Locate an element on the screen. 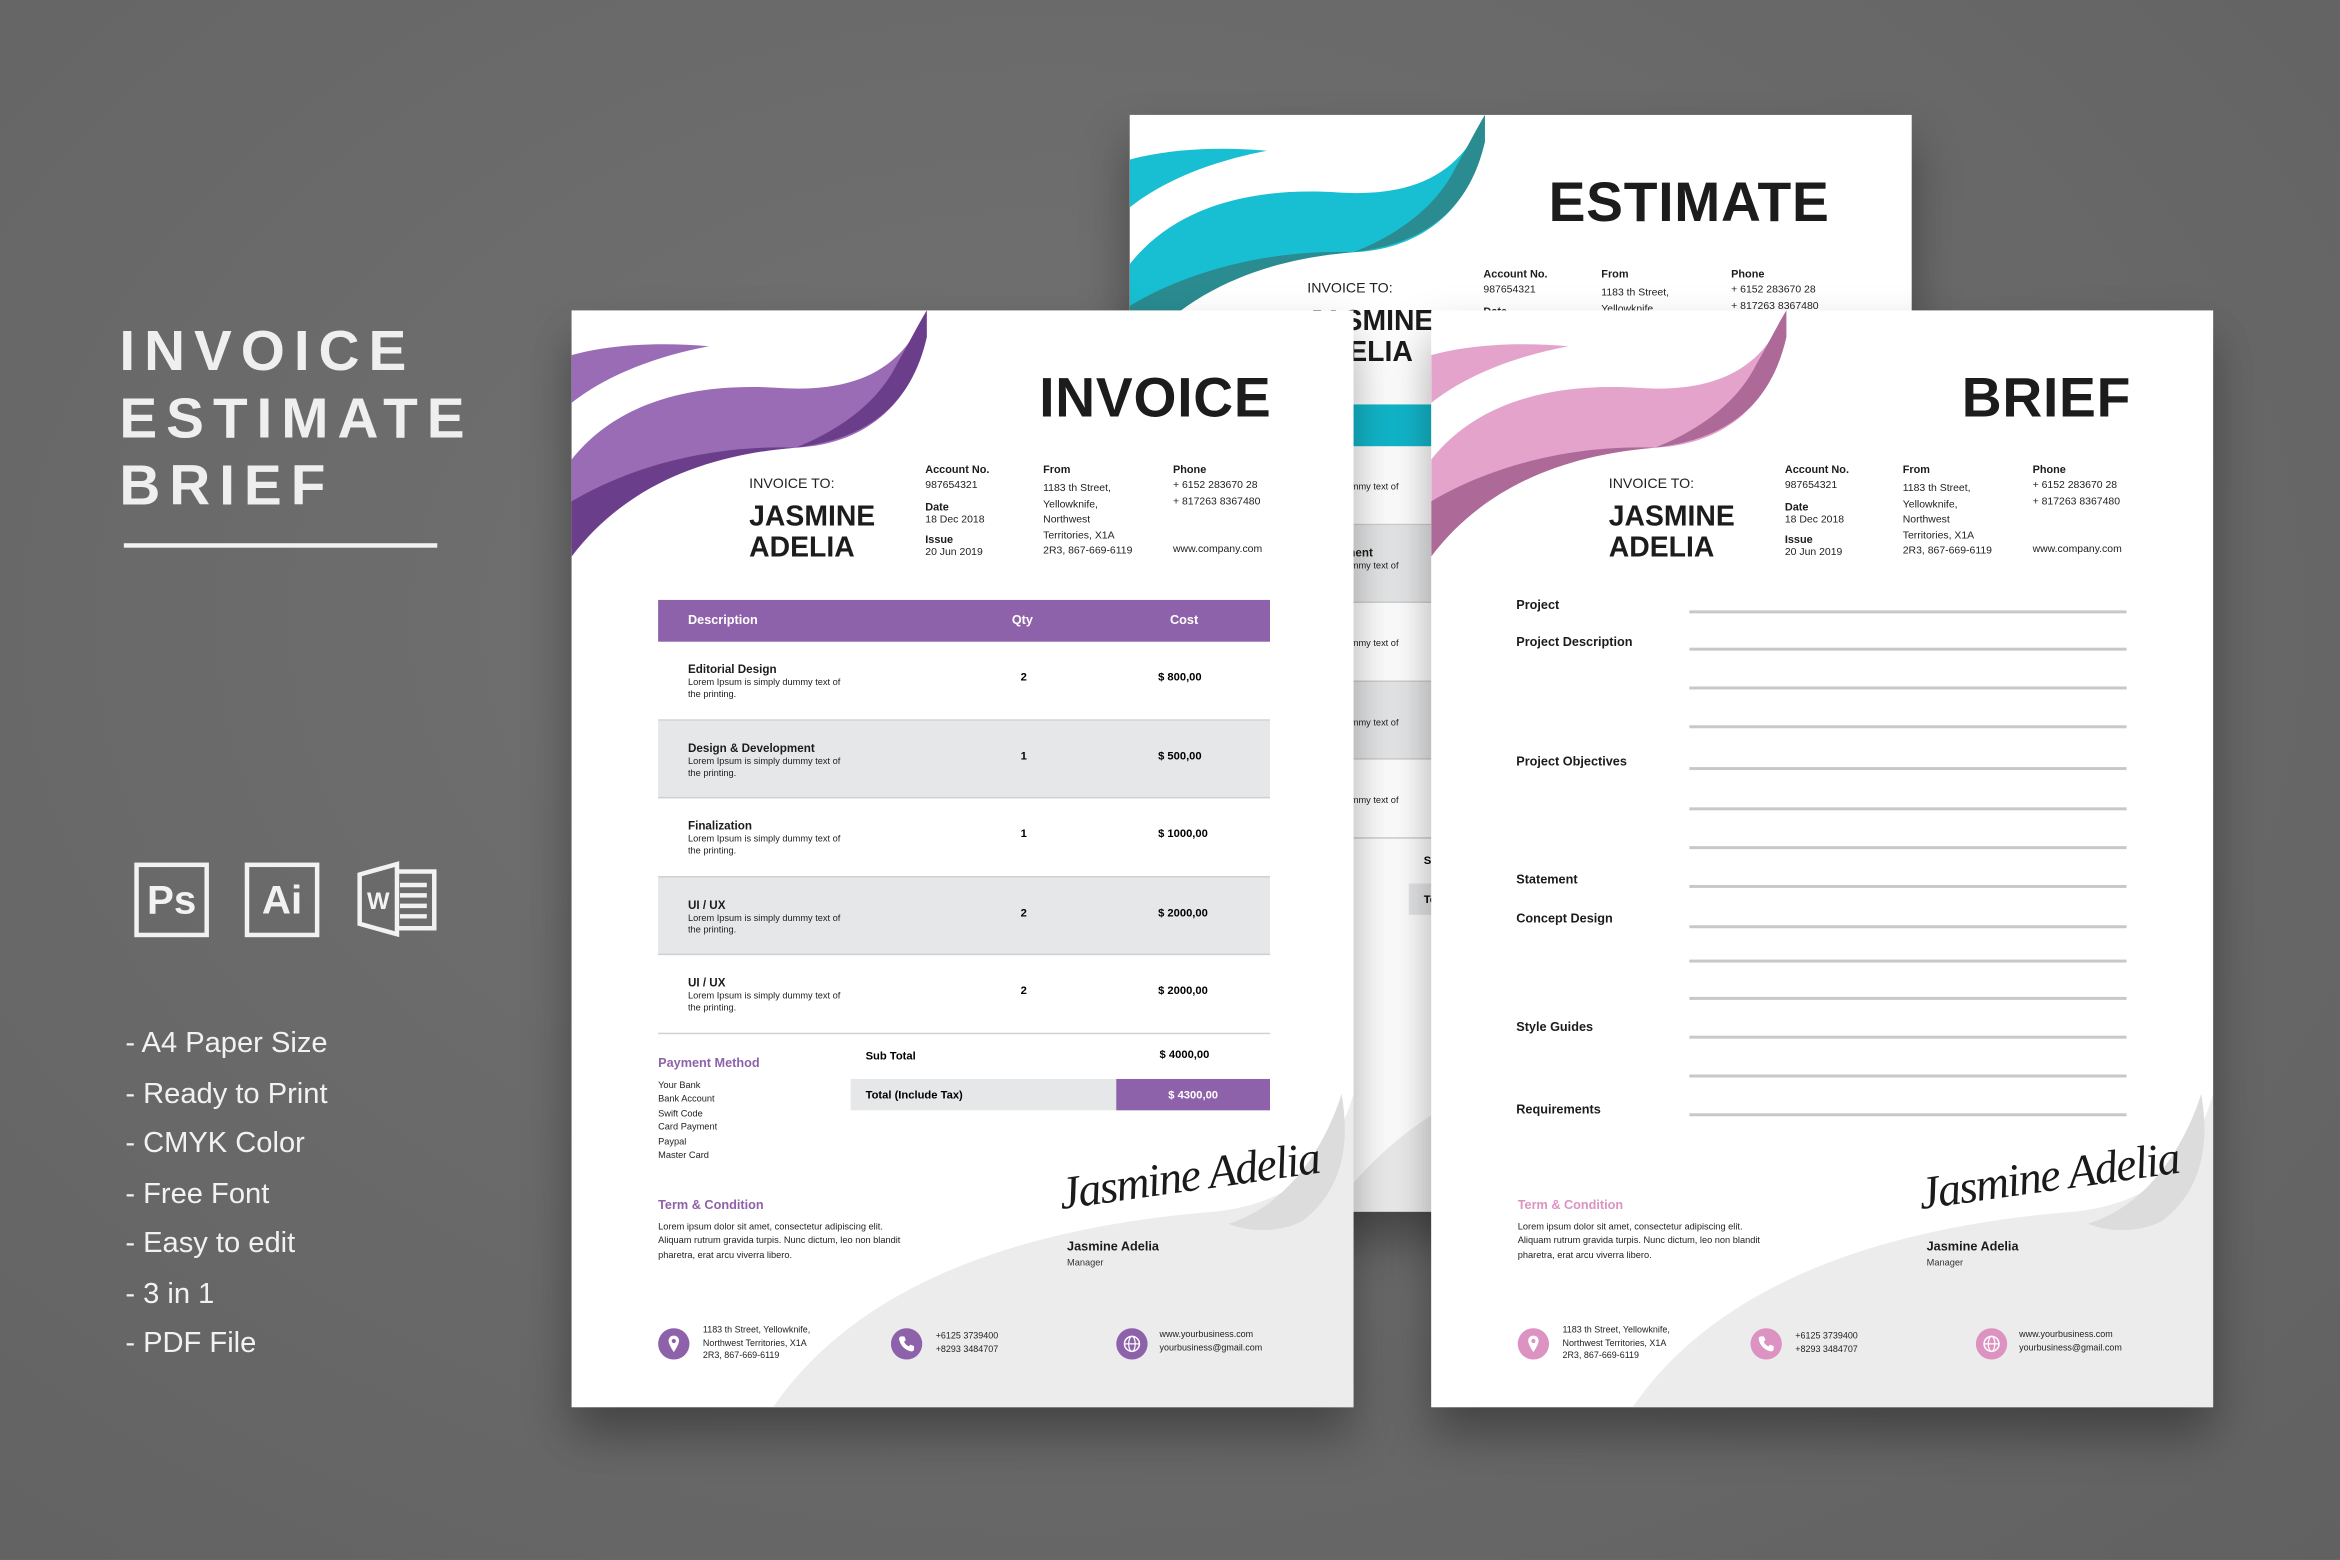 This screenshot has width=2340, height=1560. item-qty: 2 is located at coordinates (1023, 990).